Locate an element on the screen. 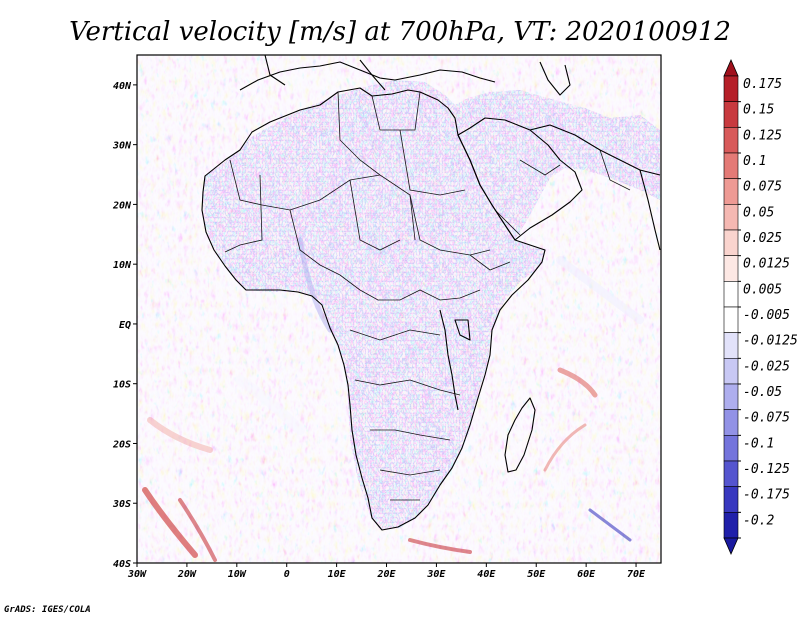 This screenshot has height=618, width=800. y-tick-label: 40N is located at coordinates (122, 86).